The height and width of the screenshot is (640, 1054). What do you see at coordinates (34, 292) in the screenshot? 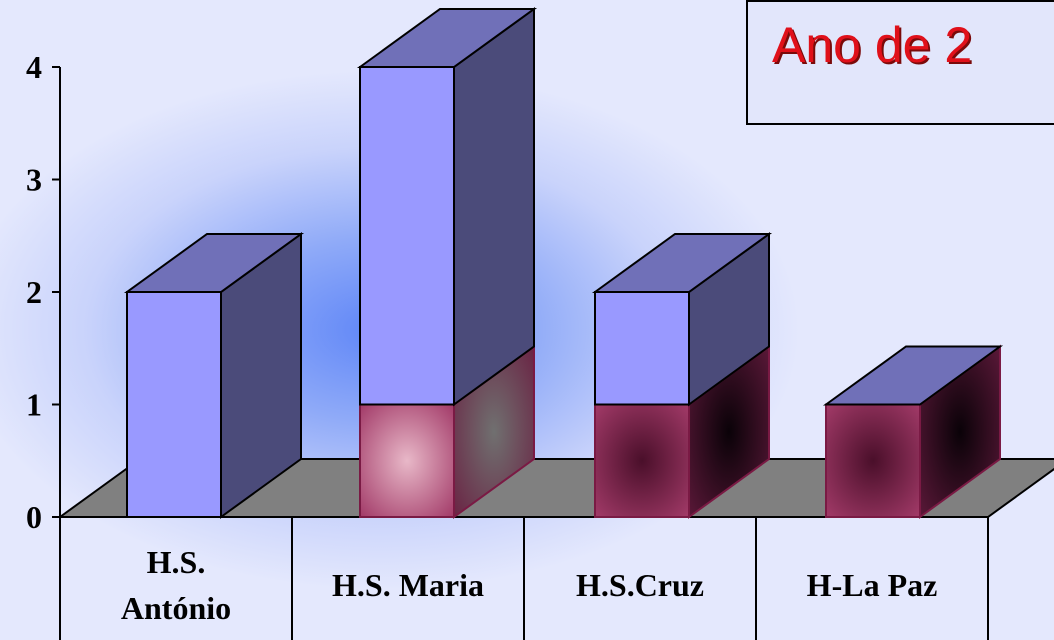
I see `y-tick-label: 2` at bounding box center [34, 292].